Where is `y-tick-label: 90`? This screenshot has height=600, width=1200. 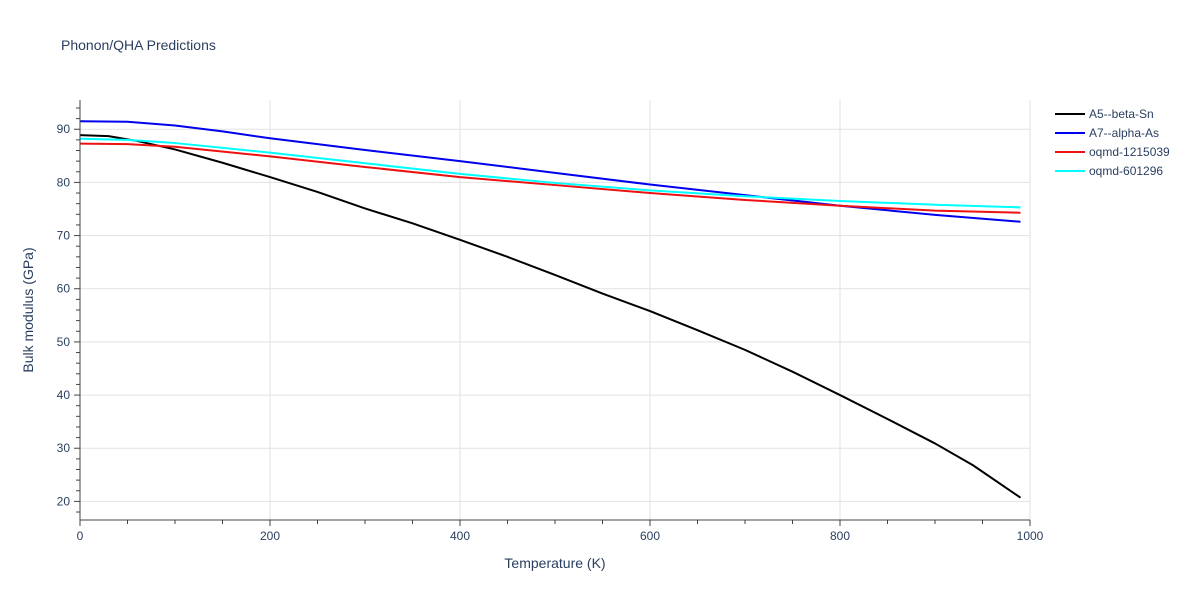 y-tick-label: 90 is located at coordinates (64, 129).